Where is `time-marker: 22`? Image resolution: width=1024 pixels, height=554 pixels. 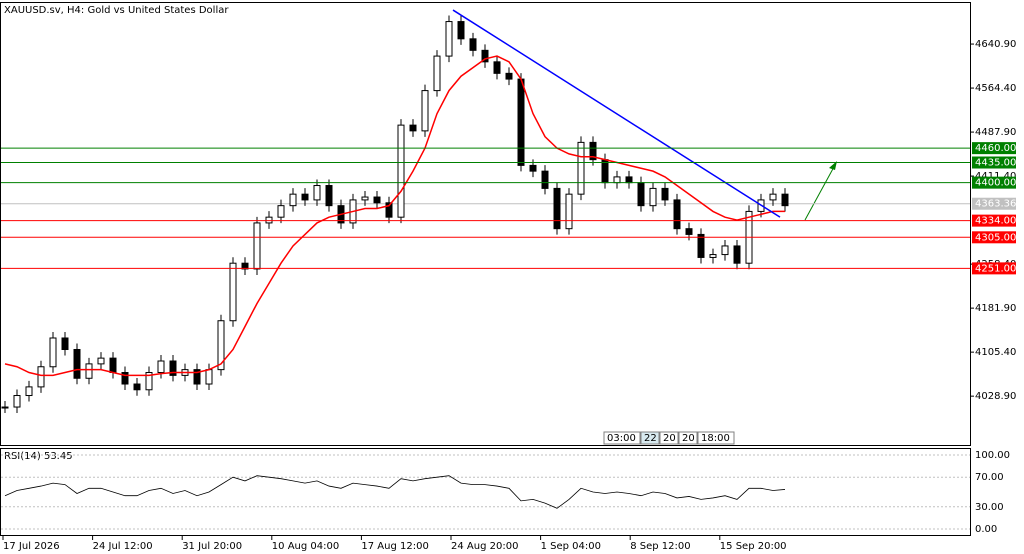
time-marker: 22 is located at coordinates (650, 438).